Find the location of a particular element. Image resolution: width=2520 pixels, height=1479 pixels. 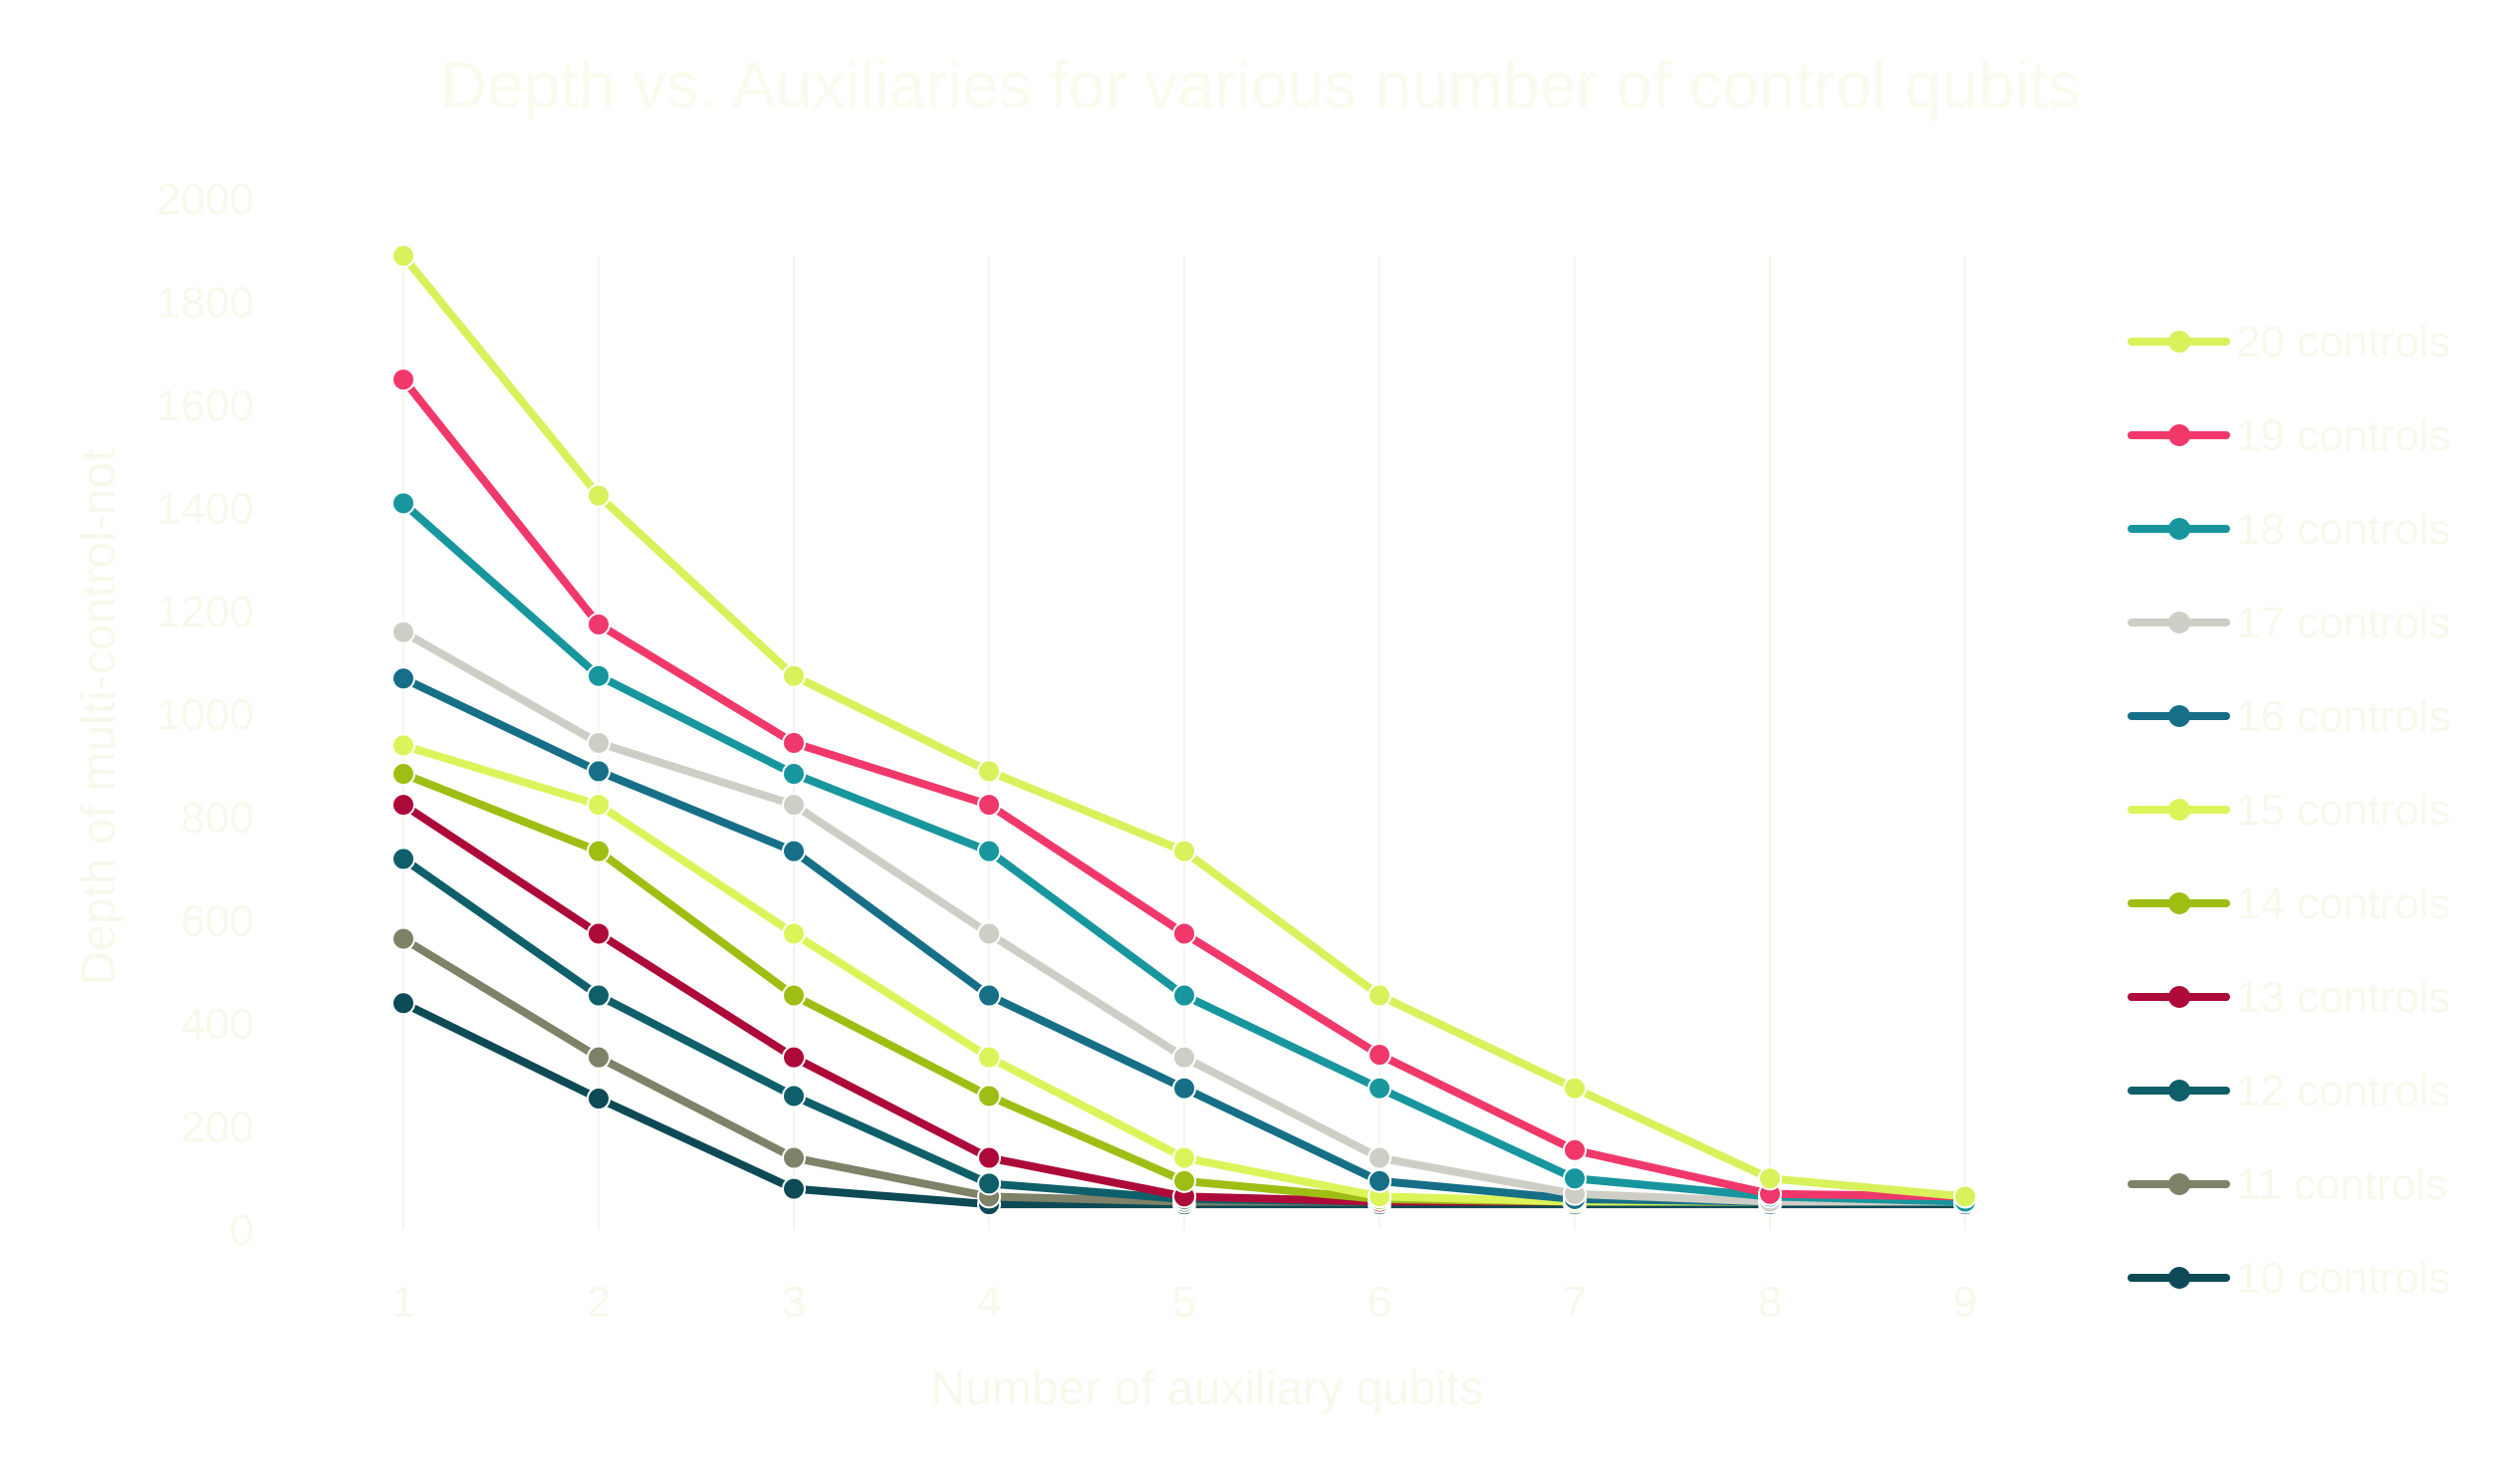

legend-item: 11 controls is located at coordinates (2287, 1184).